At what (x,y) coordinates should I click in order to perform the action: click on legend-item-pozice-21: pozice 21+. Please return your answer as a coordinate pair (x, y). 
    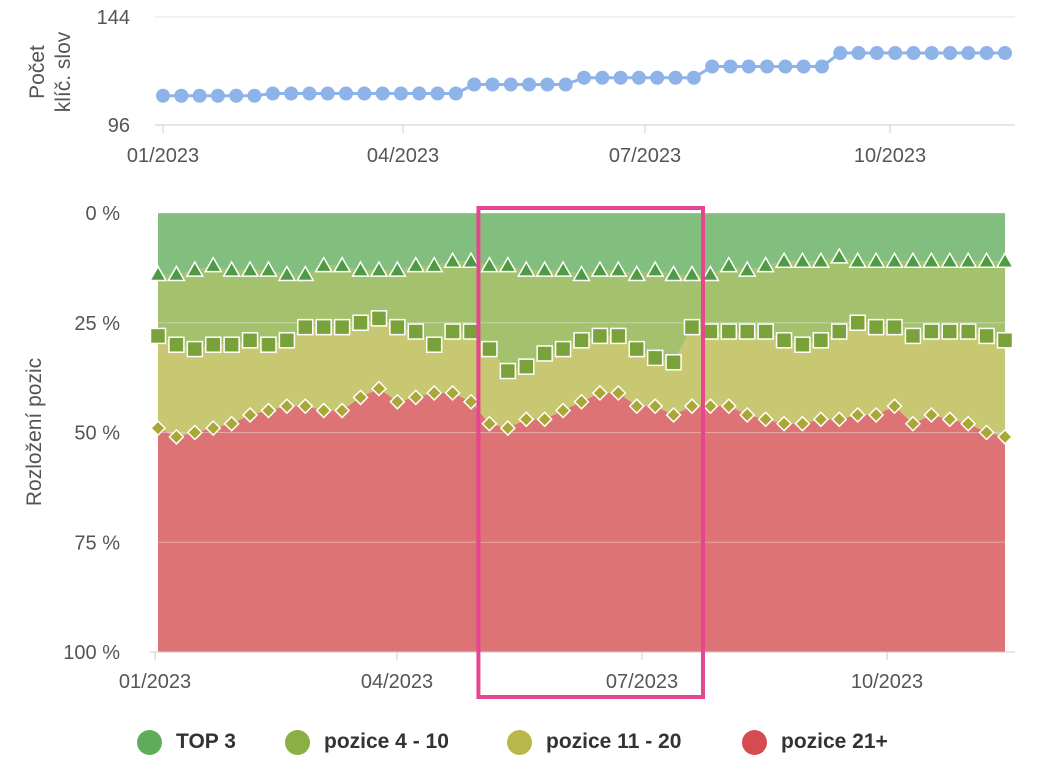
    Looking at the image, I should click on (815, 742).